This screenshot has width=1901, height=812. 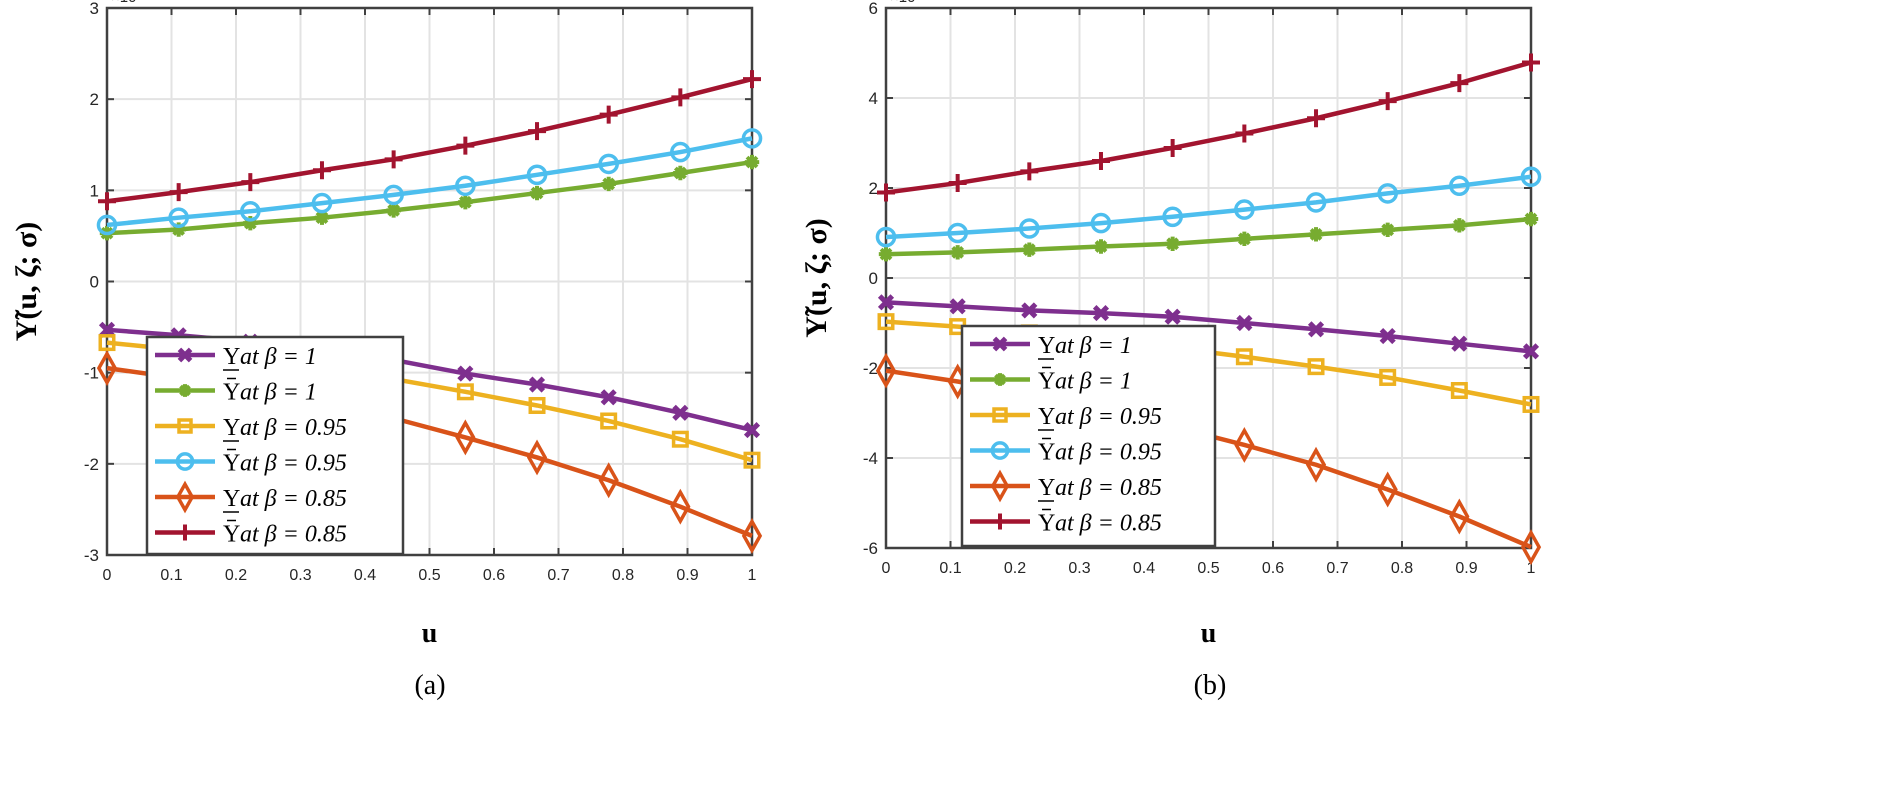 I want to click on series-blue, so click(x=1208, y=207).